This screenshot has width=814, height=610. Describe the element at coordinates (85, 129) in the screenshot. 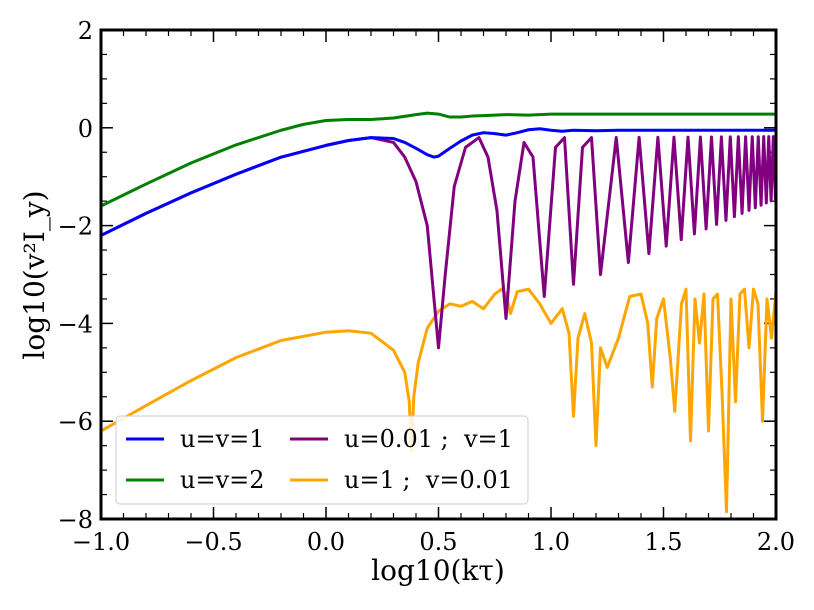

I see `y-tick-label: 0` at that location.